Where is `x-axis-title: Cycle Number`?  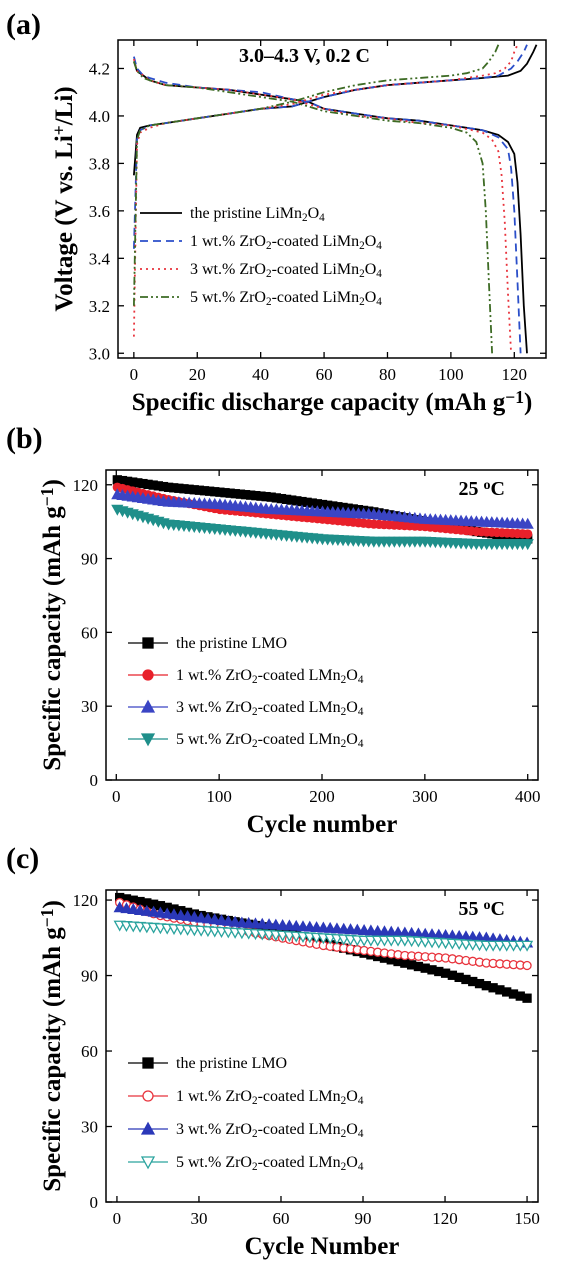
x-axis-title: Cycle Number is located at coordinates (322, 1246).